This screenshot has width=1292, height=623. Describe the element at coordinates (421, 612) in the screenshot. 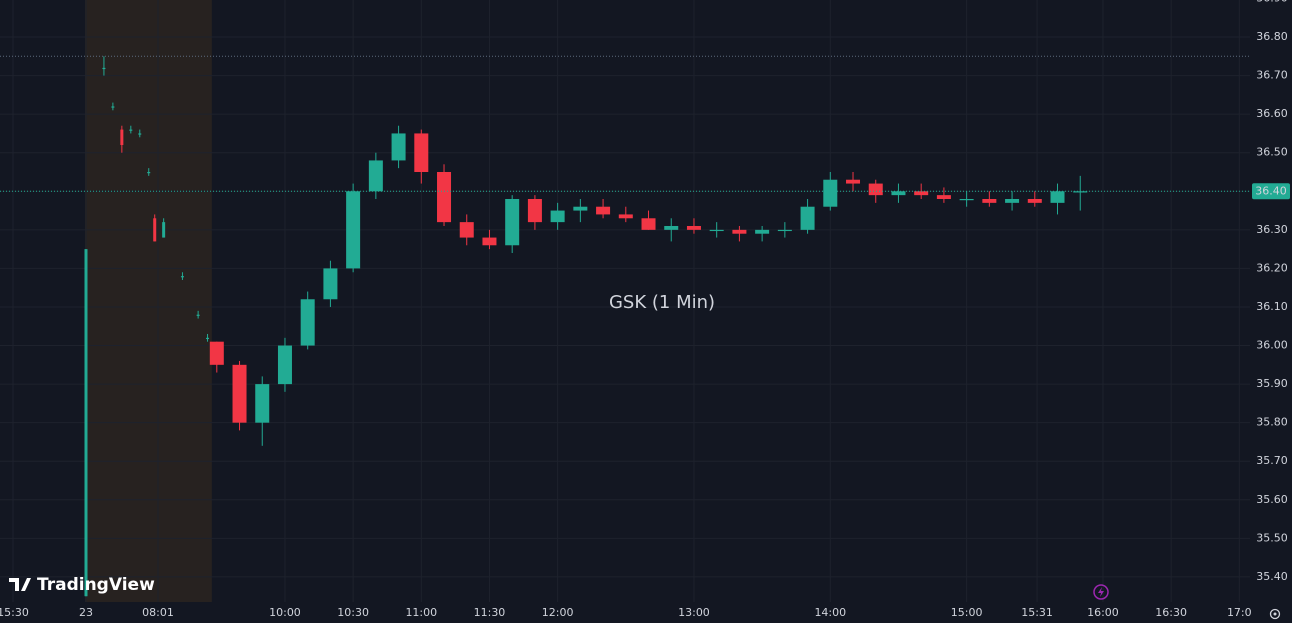

I see `x-tick-label: 11:00` at that location.